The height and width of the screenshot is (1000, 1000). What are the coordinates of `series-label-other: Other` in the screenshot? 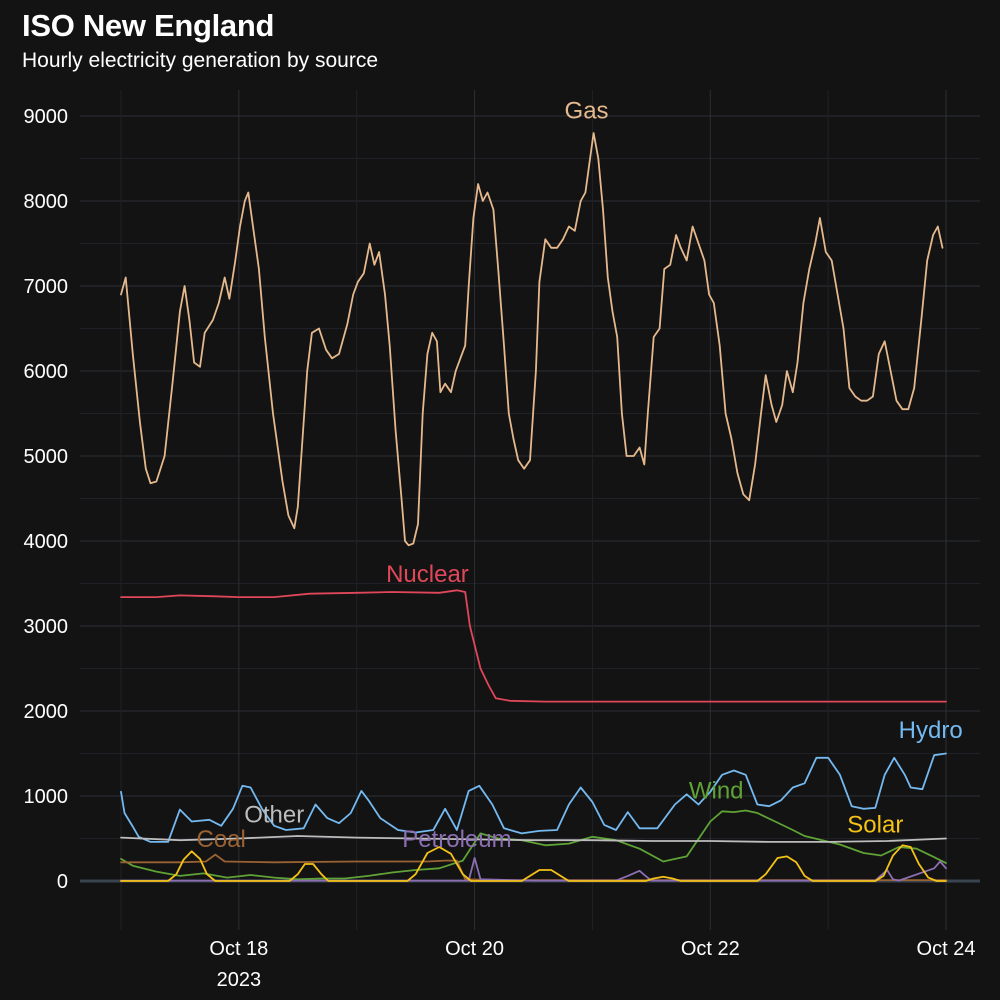 It's located at (274, 814).